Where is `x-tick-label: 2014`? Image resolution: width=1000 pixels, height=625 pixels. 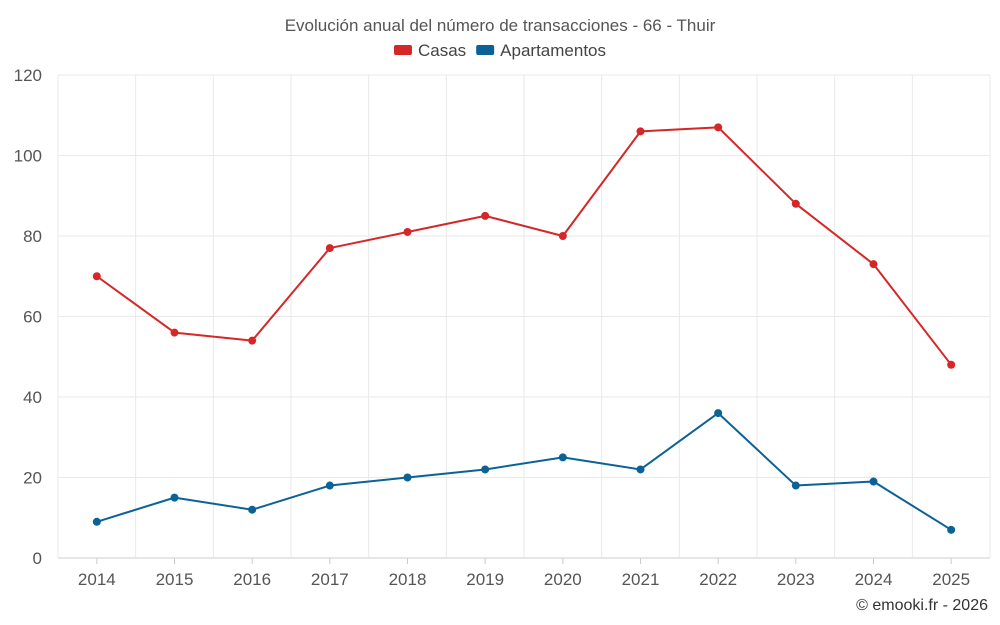 x-tick-label: 2014 is located at coordinates (97, 579).